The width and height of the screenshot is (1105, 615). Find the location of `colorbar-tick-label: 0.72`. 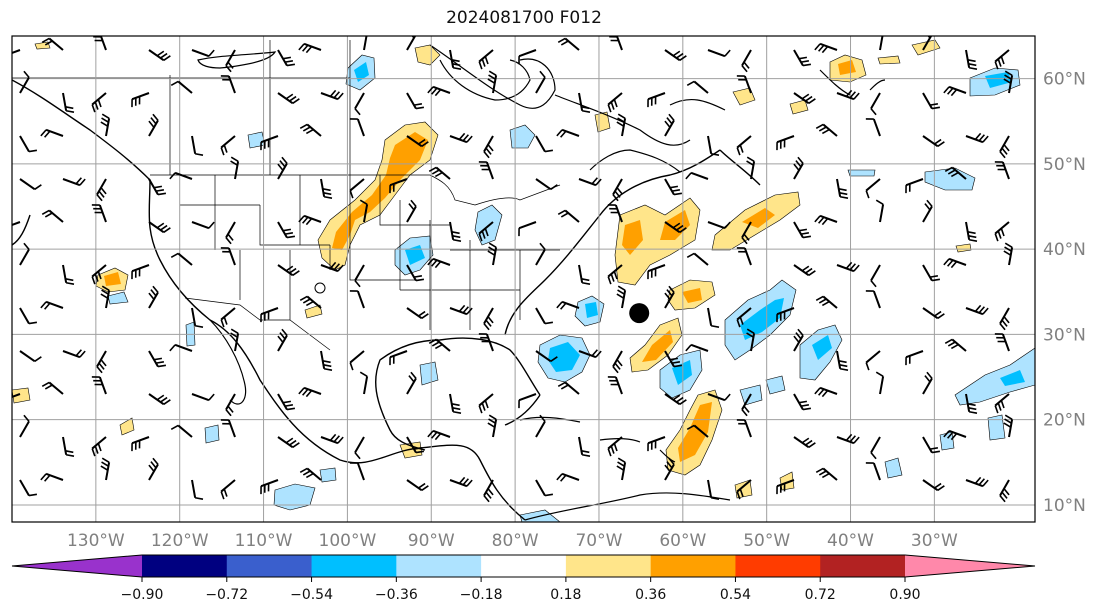

colorbar-tick-label: 0.72 is located at coordinates (820, 595).